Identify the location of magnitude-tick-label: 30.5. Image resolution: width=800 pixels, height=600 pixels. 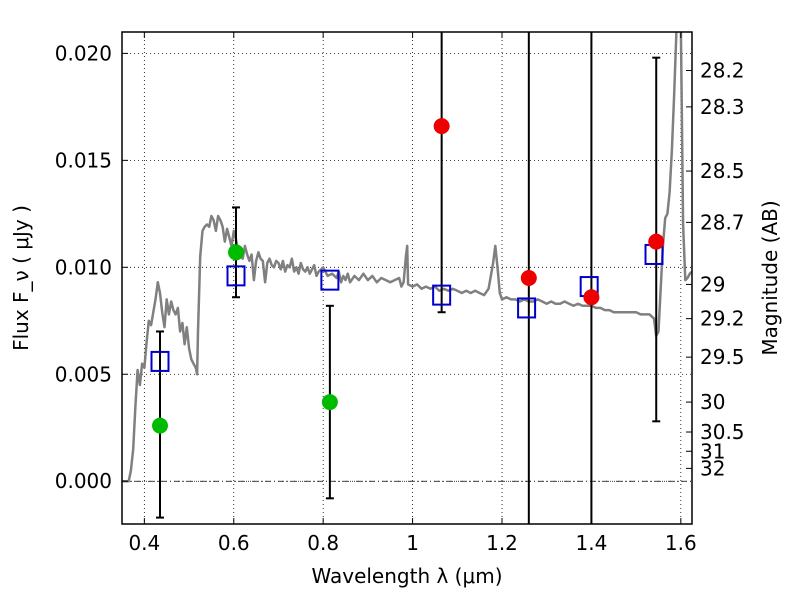
(722, 432).